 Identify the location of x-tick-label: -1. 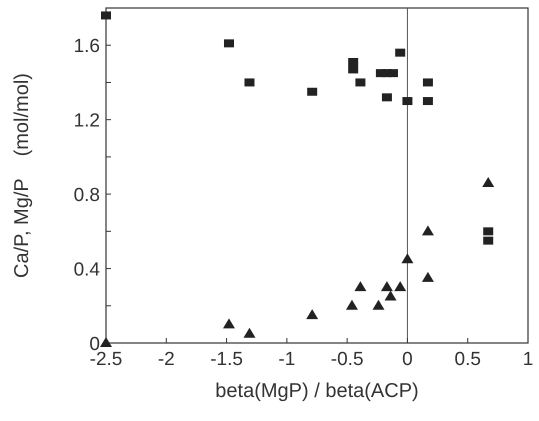
(287, 359).